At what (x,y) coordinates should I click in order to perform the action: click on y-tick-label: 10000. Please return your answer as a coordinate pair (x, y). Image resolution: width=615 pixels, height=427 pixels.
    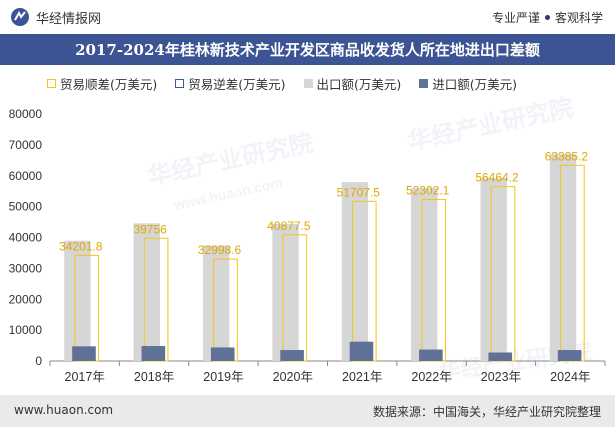
    Looking at the image, I should click on (26, 330).